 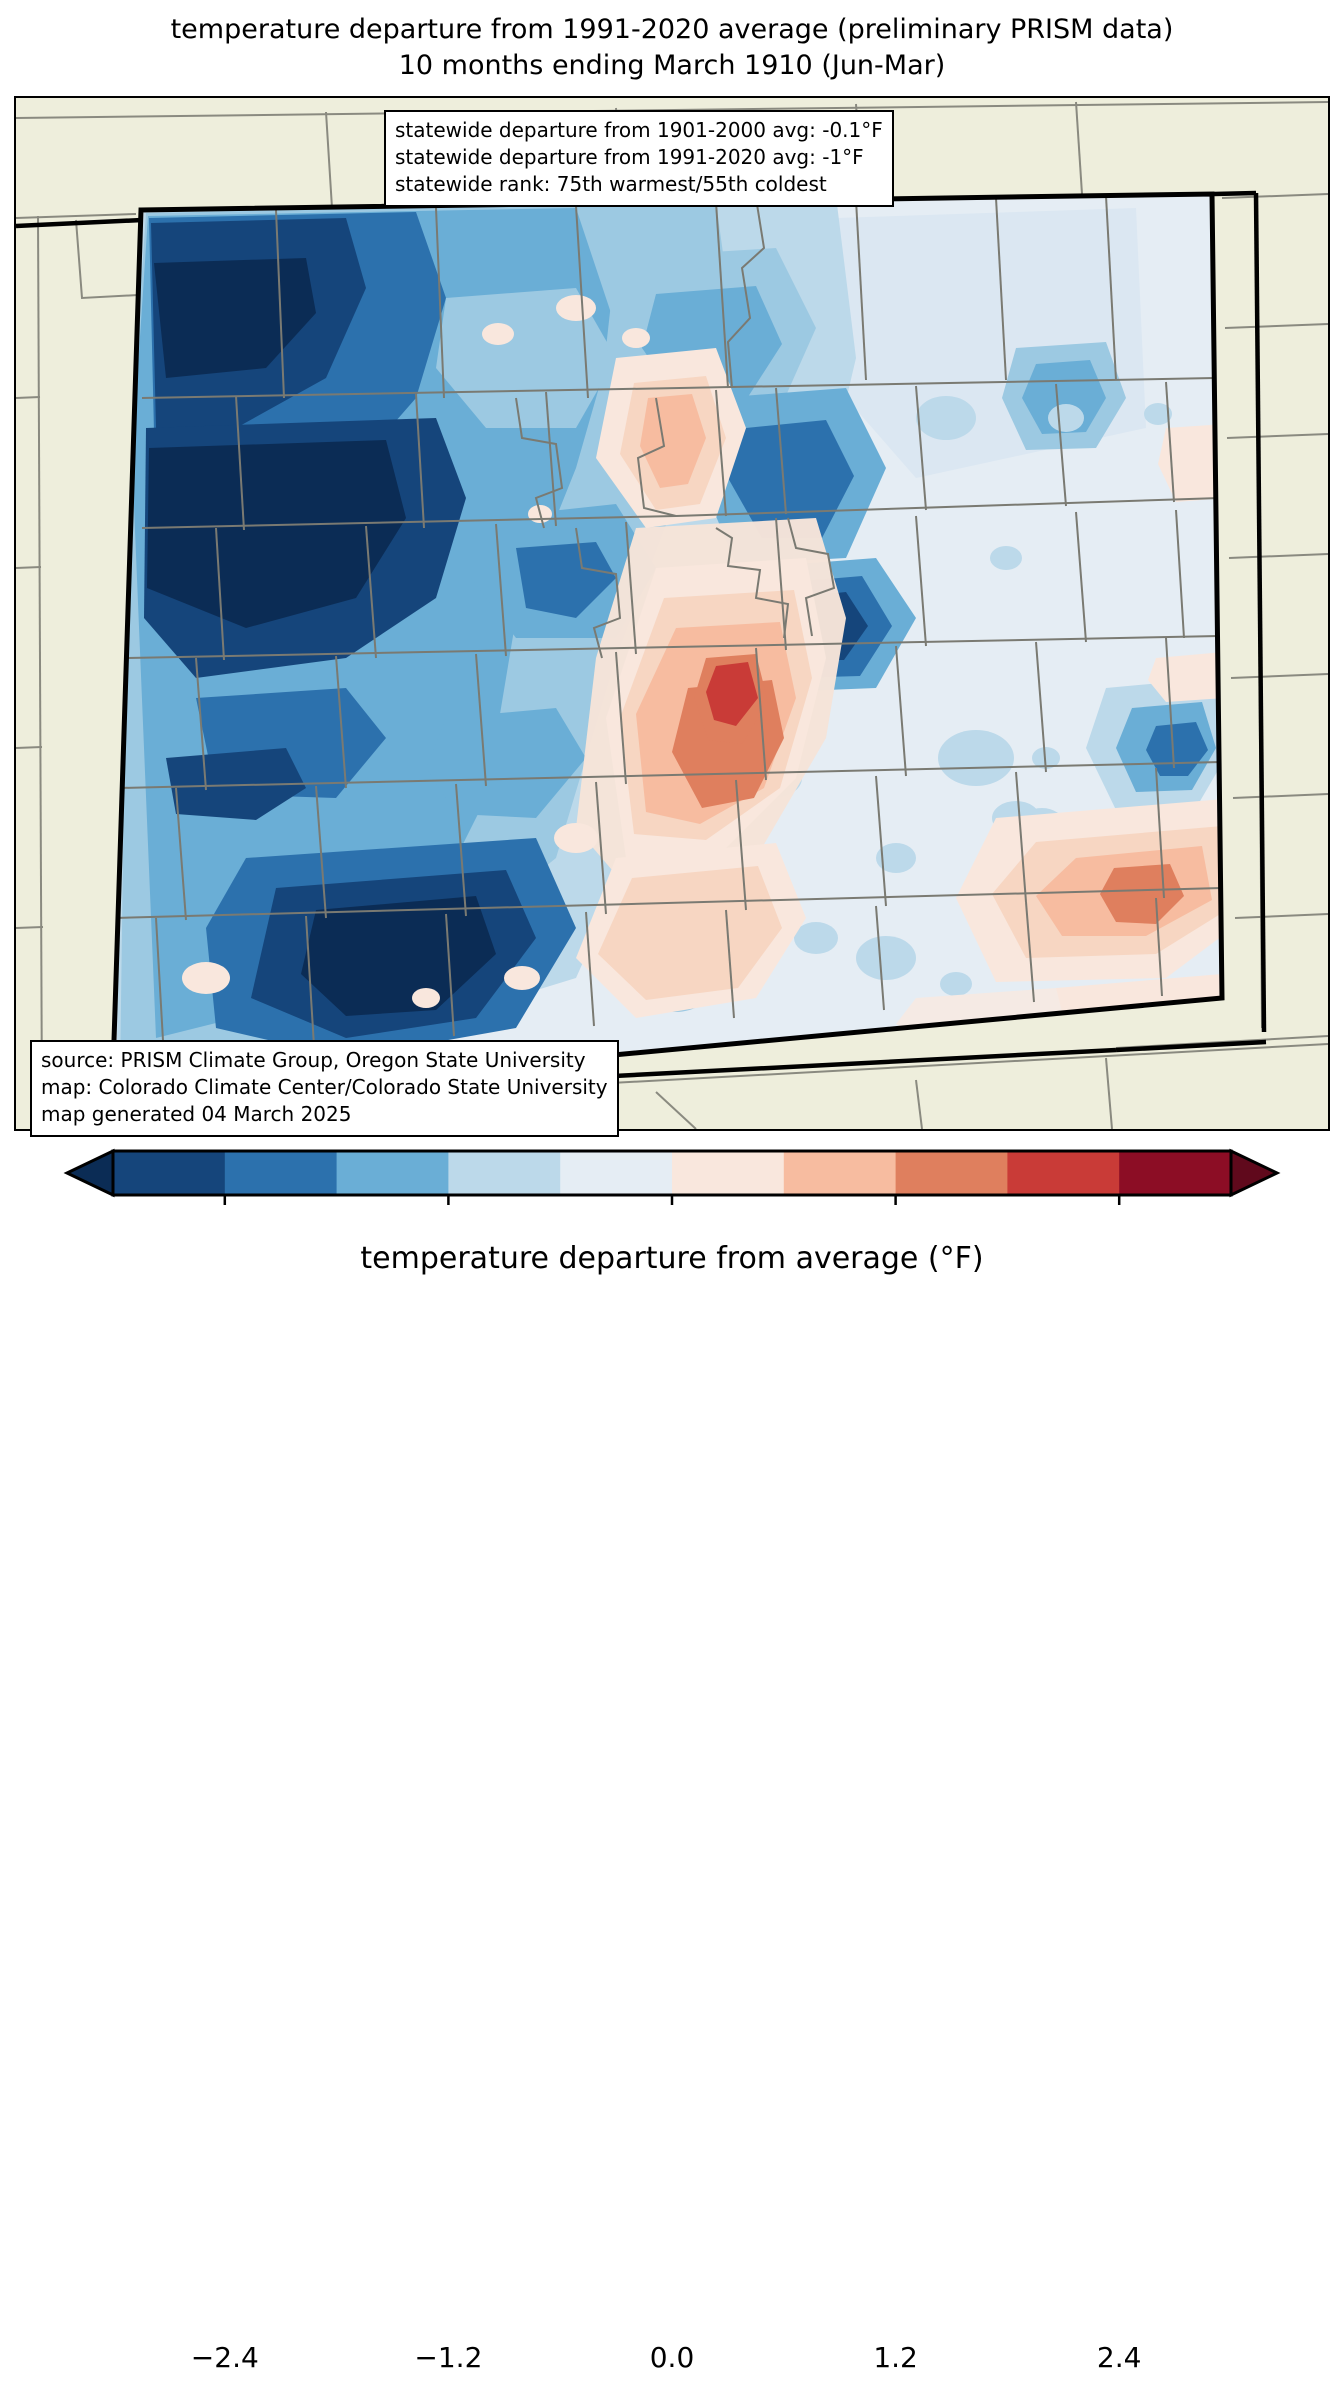 I want to click on colorbar-tick-label: 1.2, so click(x=895, y=2357).